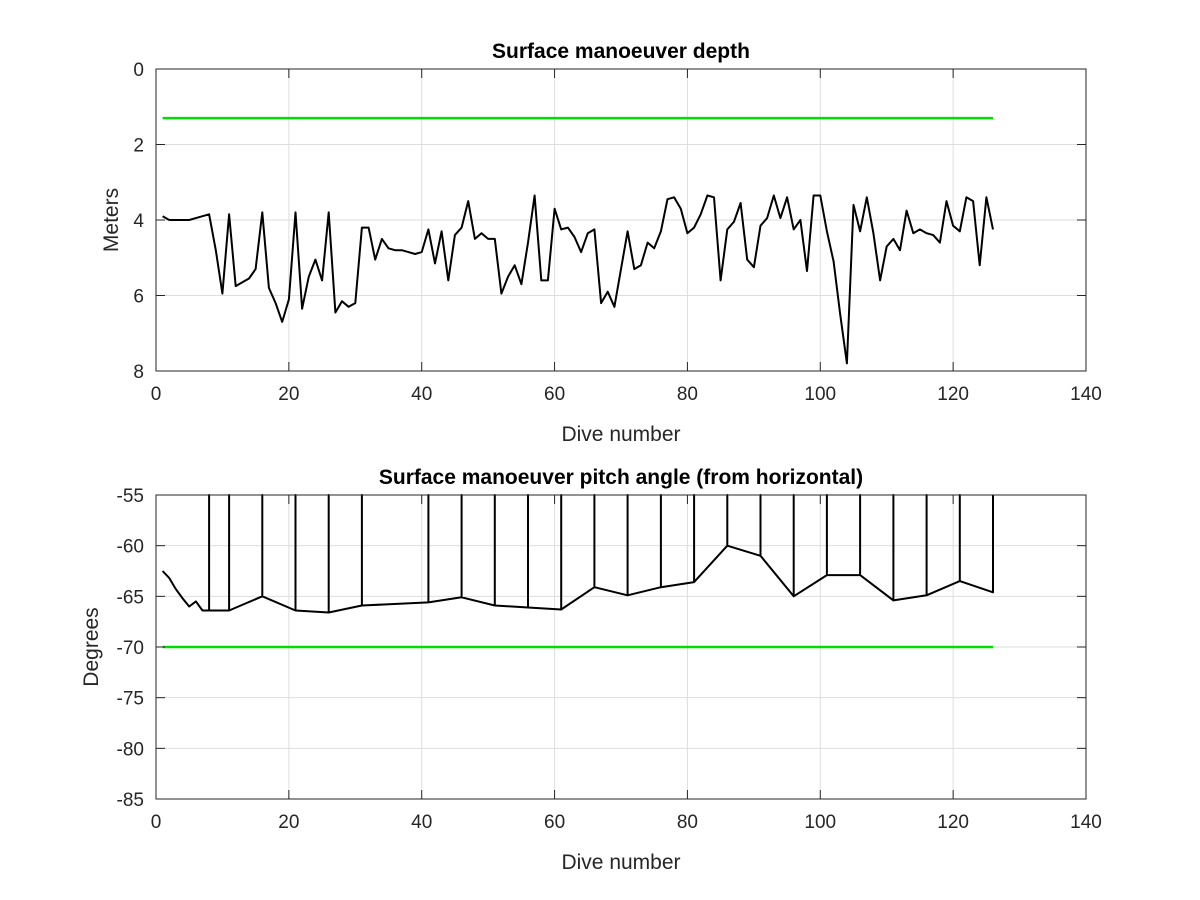 The width and height of the screenshot is (1200, 900). Describe the element at coordinates (687, 394) in the screenshot. I see `depth-x-tick-label: 80` at that location.